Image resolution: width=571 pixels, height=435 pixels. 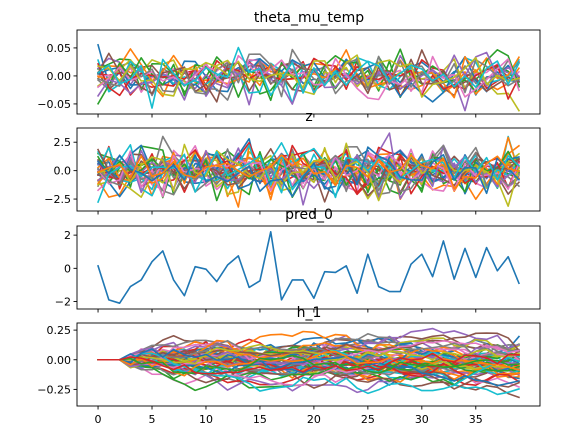 I want to click on y-tick-label: 0.25, so click(x=59, y=330).